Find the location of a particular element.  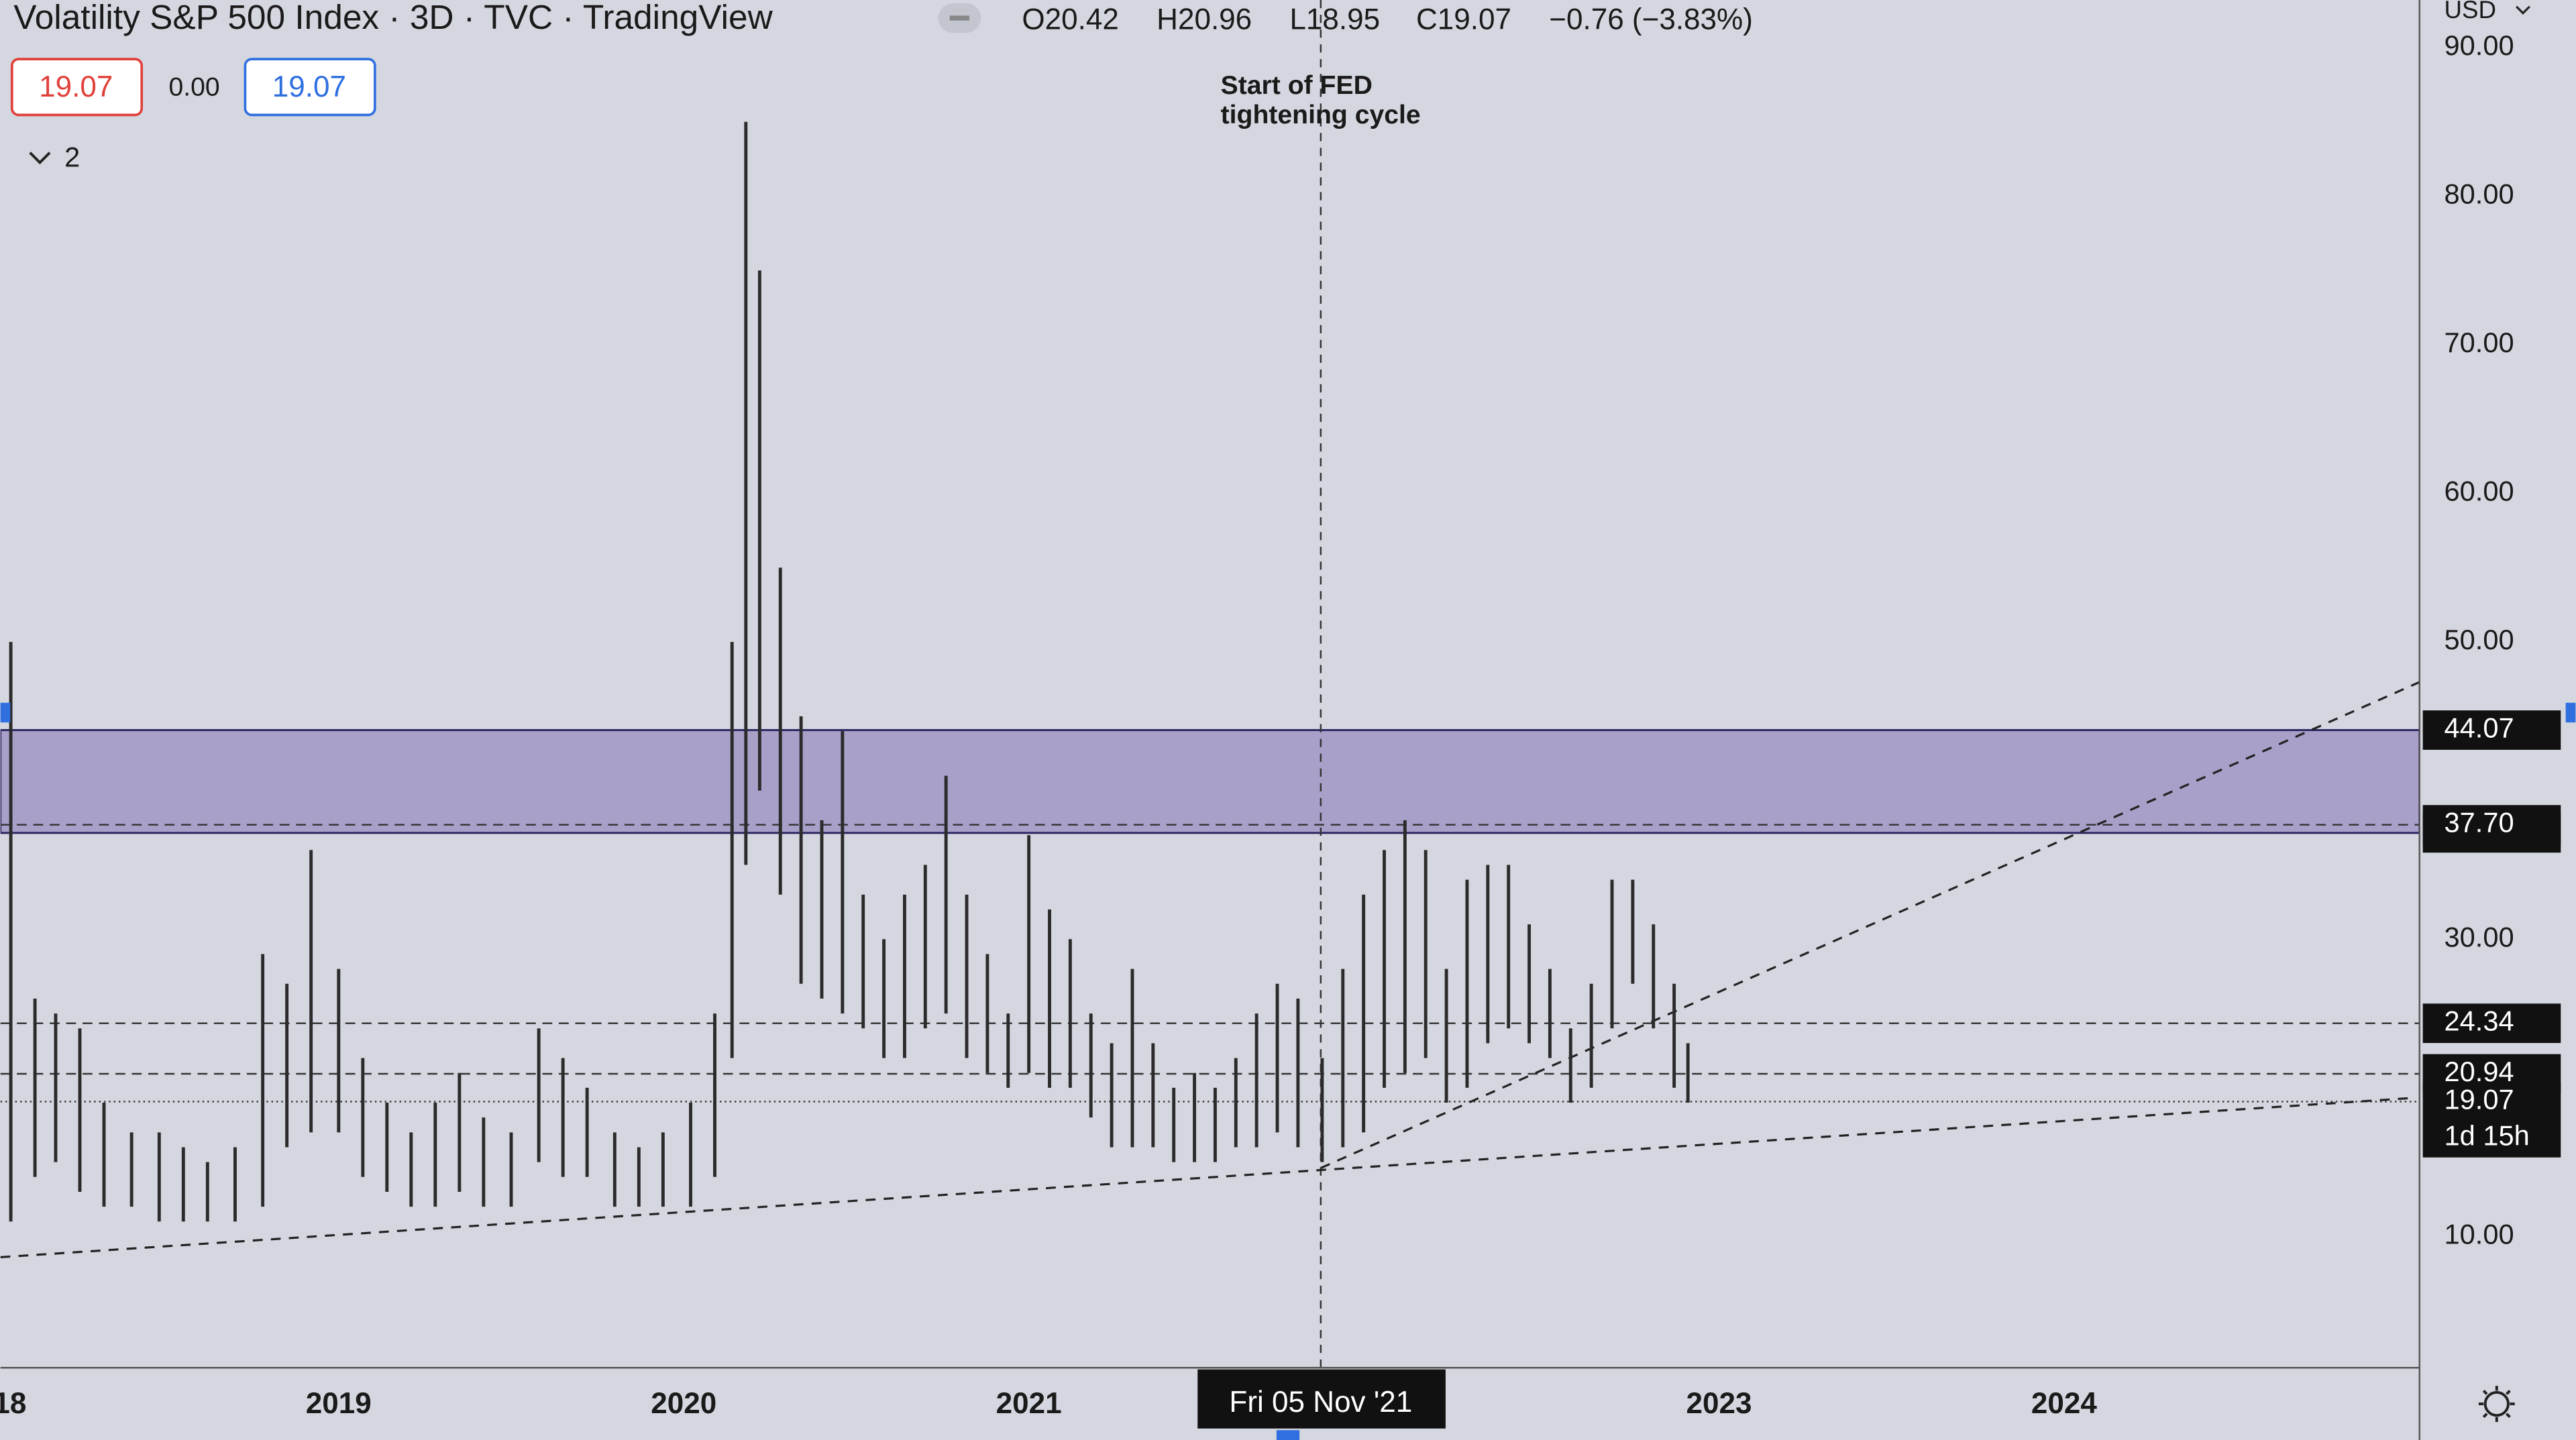

sell-box is located at coordinates (77, 87).